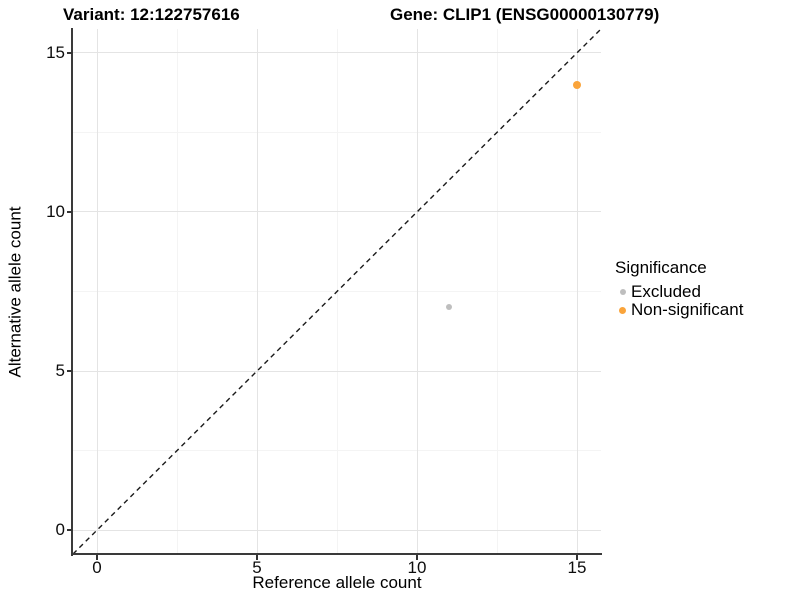  What do you see at coordinates (55, 211) in the screenshot?
I see `y-tick-label: 10` at bounding box center [55, 211].